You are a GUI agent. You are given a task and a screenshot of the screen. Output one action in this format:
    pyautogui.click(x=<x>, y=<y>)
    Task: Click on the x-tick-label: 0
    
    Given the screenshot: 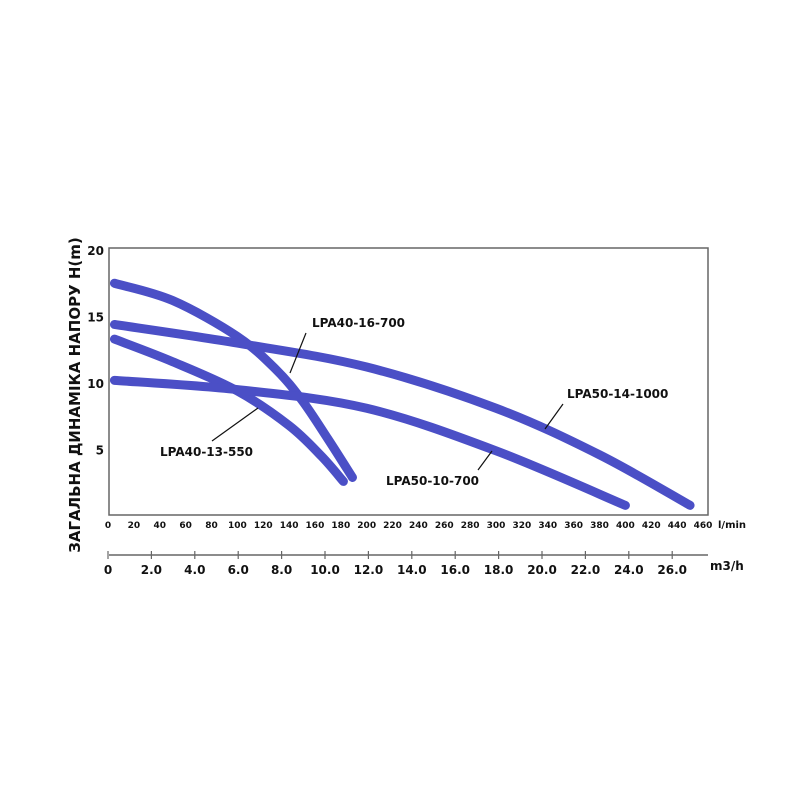 What is the action you would take?
    pyautogui.click(x=108, y=526)
    